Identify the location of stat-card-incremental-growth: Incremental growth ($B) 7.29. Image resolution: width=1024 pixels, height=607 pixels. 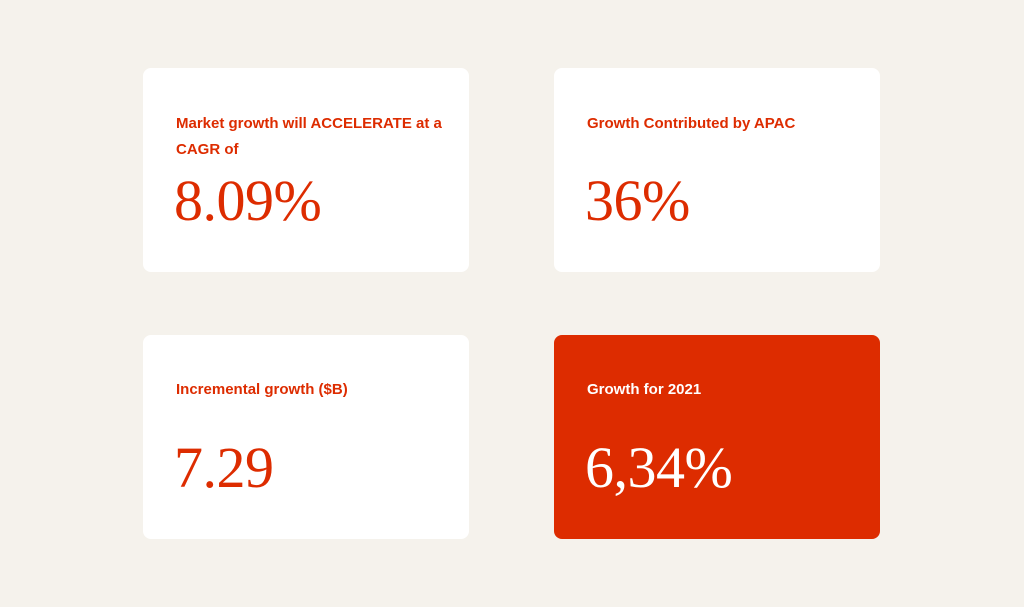
(306, 437).